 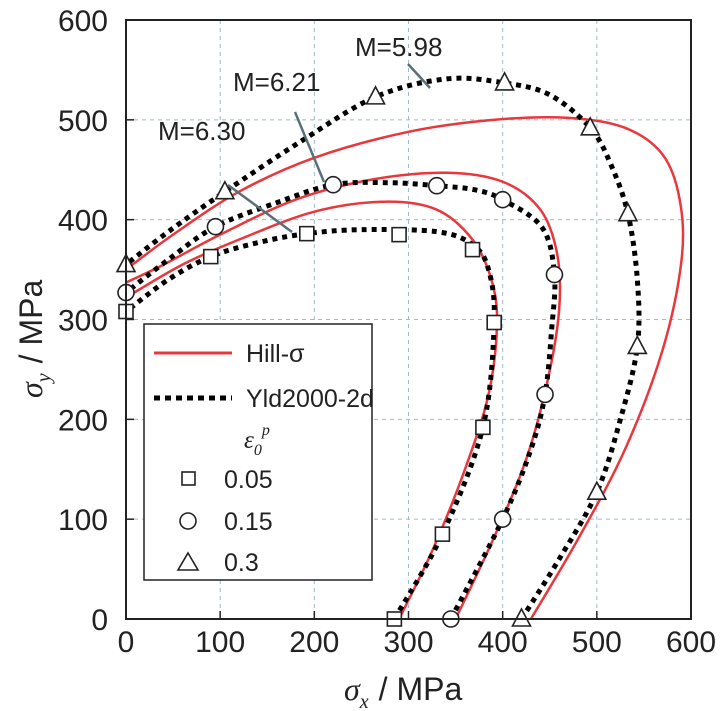 What do you see at coordinates (503, 642) in the screenshot?
I see `x-tick-label: 400` at bounding box center [503, 642].